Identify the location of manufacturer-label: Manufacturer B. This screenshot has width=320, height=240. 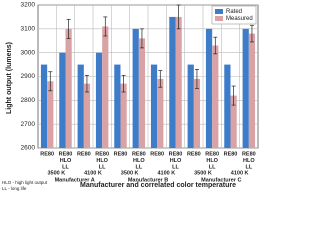
(148, 180).